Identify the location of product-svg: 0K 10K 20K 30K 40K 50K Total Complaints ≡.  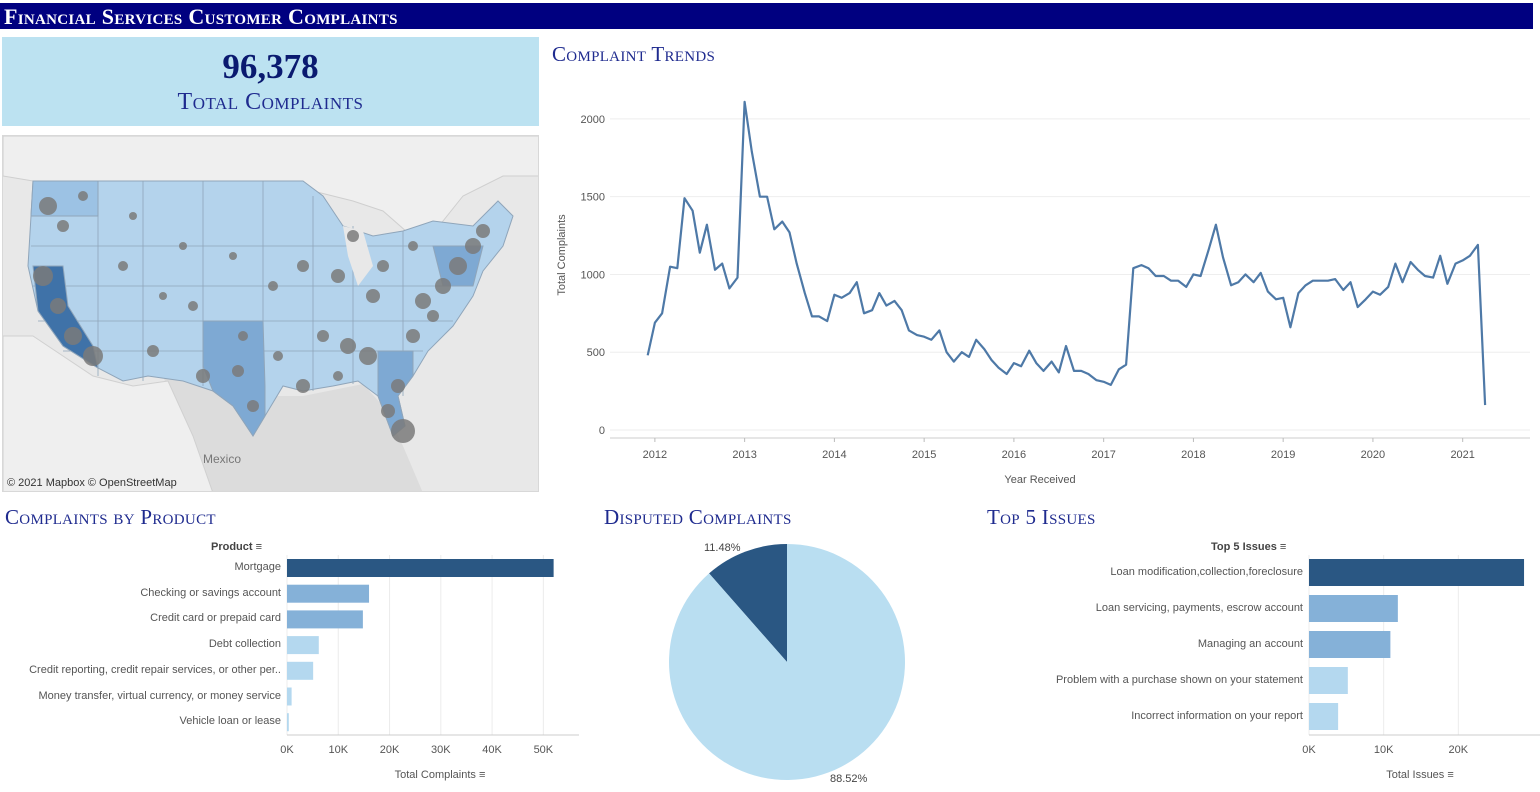
(300, 663).